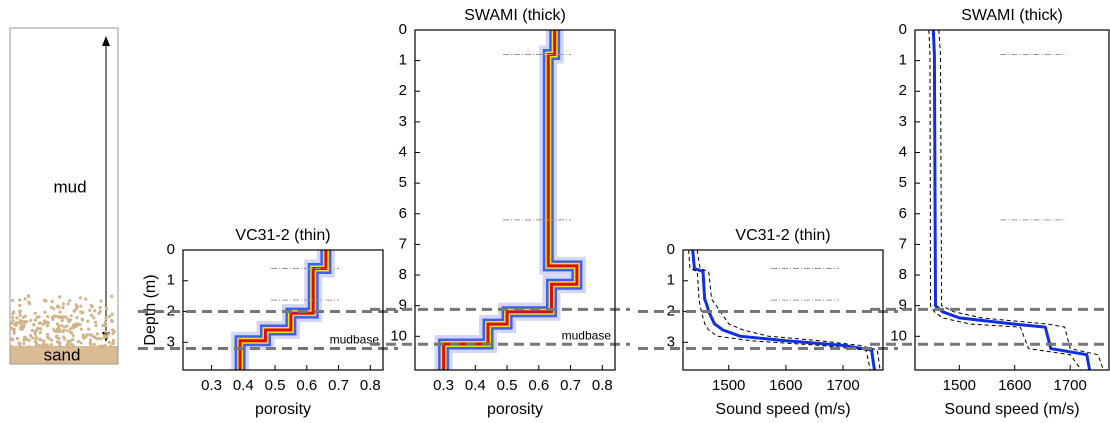 Image resolution: width=1110 pixels, height=423 pixels. Describe the element at coordinates (510, 200) in the screenshot. I see `plot-area` at that location.